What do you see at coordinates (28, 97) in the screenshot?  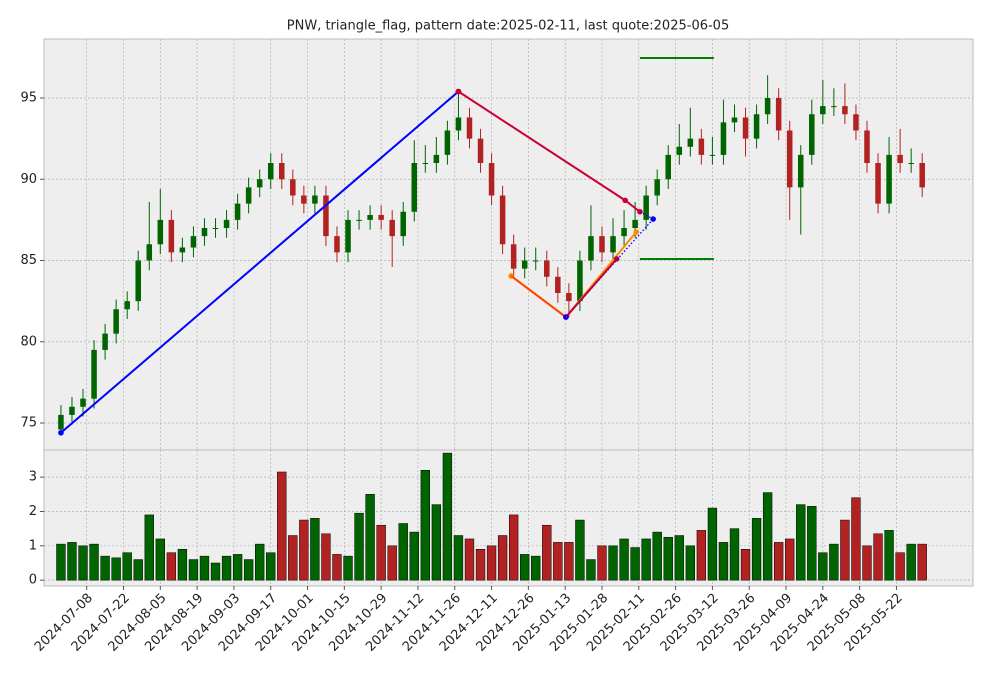 I see `y-tick-label: 95` at bounding box center [28, 97].